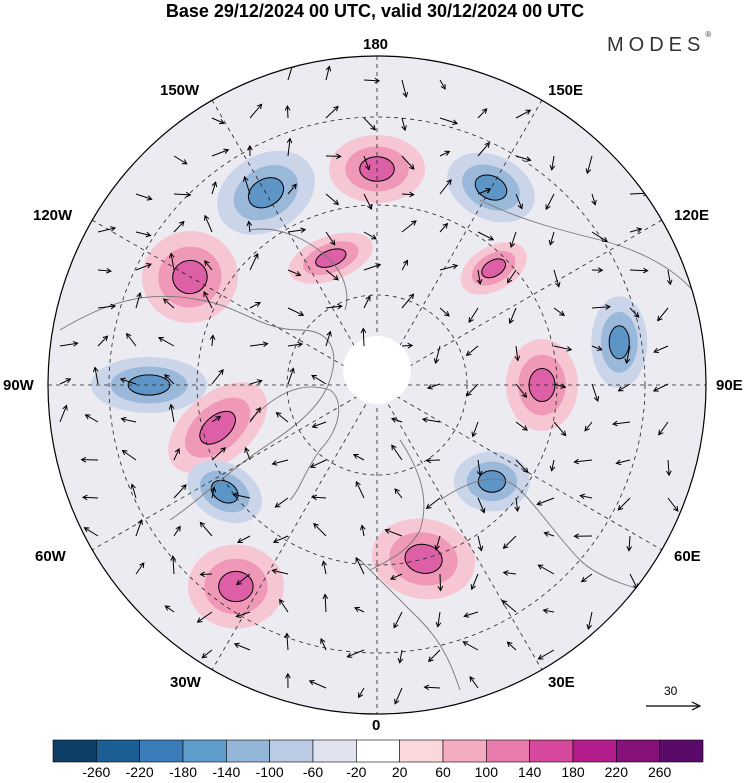 The image size is (750, 783). I want to click on colorbar-tick: 220, so click(616, 772).